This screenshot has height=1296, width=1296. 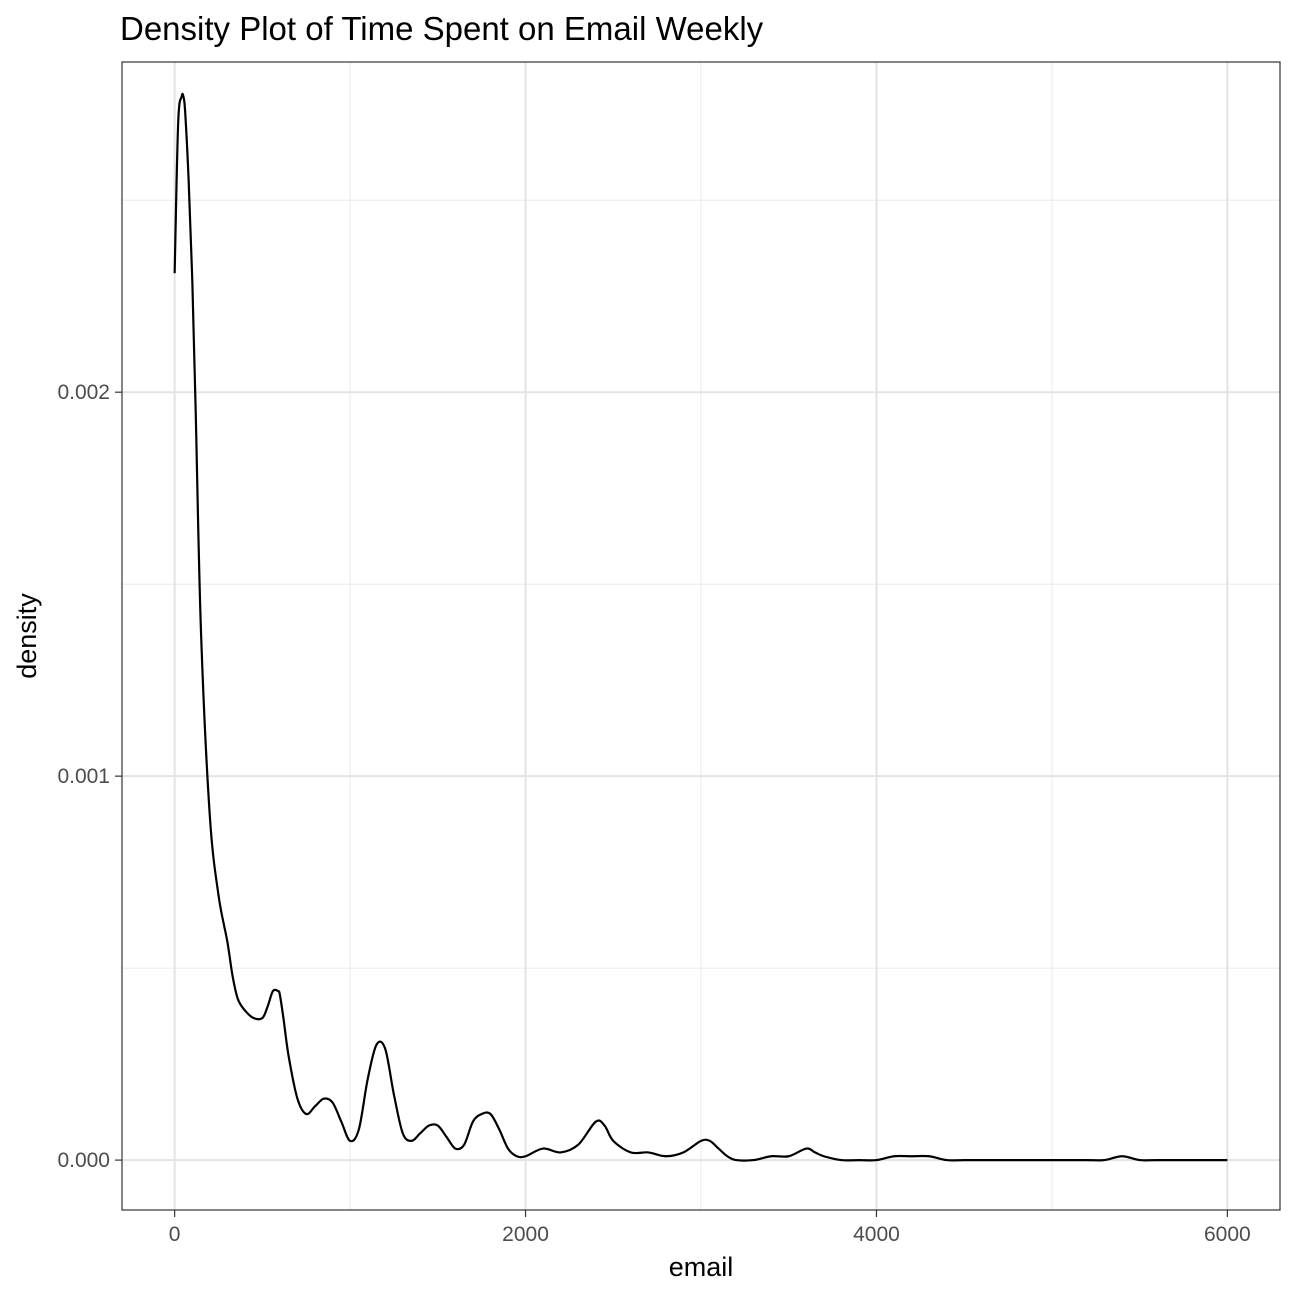 What do you see at coordinates (83, 776) in the screenshot?
I see `y-tick-label: 0.001` at bounding box center [83, 776].